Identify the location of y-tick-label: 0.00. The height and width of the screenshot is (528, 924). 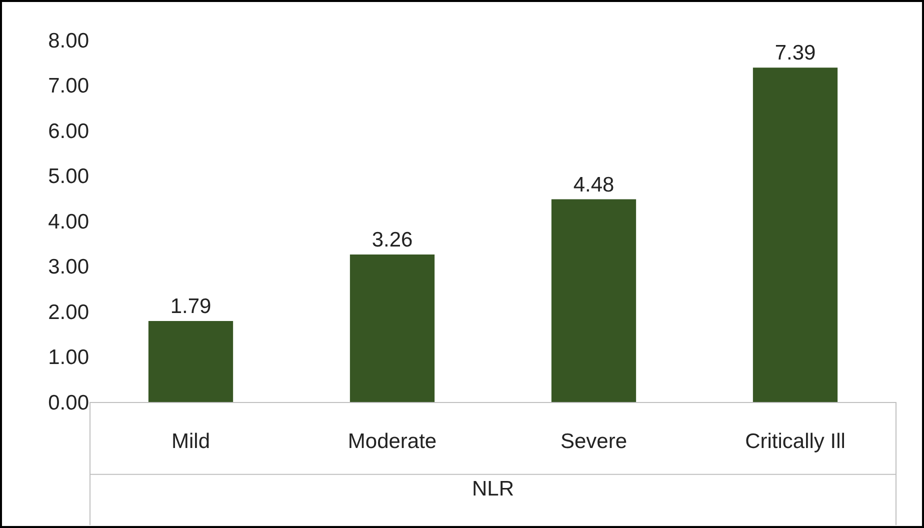
(68, 402).